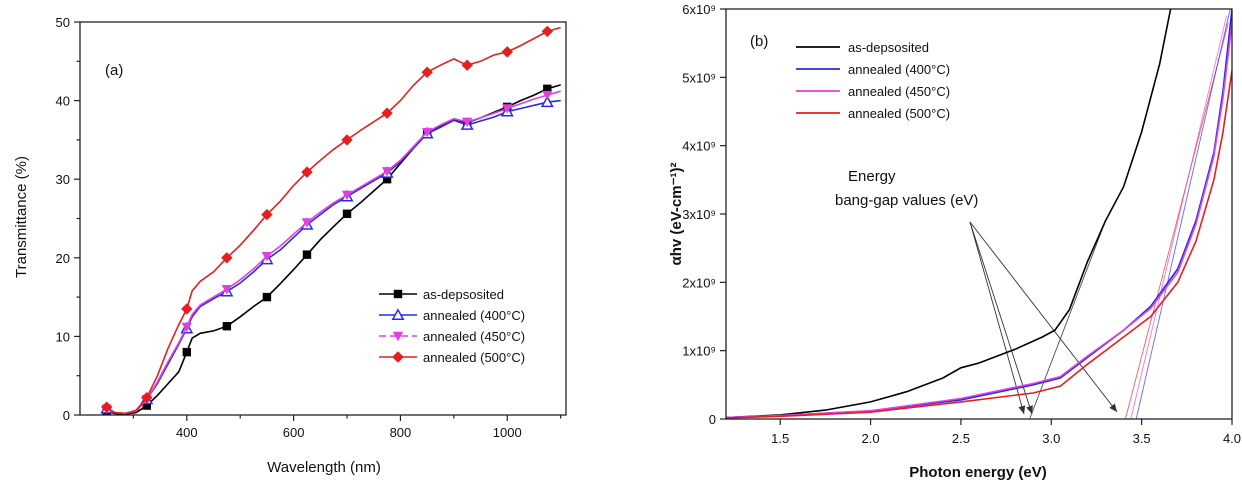 Image resolution: width=1242 pixels, height=483 pixels. Describe the element at coordinates (474, 336) in the screenshot. I see `panel-a-legend-label: annealed (450°C)` at that location.